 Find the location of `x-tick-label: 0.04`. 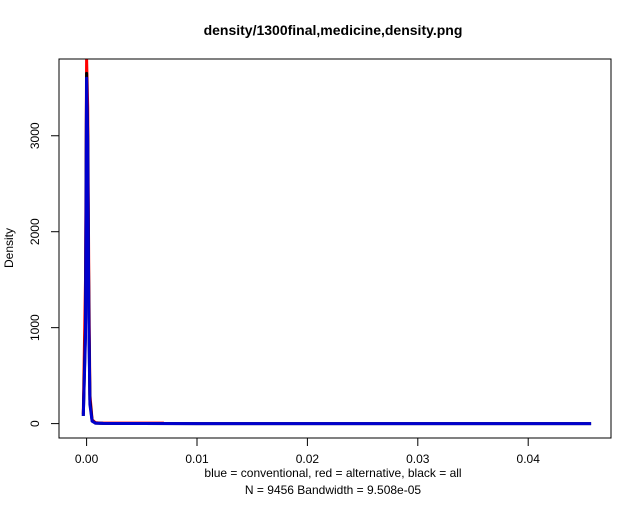

x-tick-label: 0.04 is located at coordinates (529, 459).